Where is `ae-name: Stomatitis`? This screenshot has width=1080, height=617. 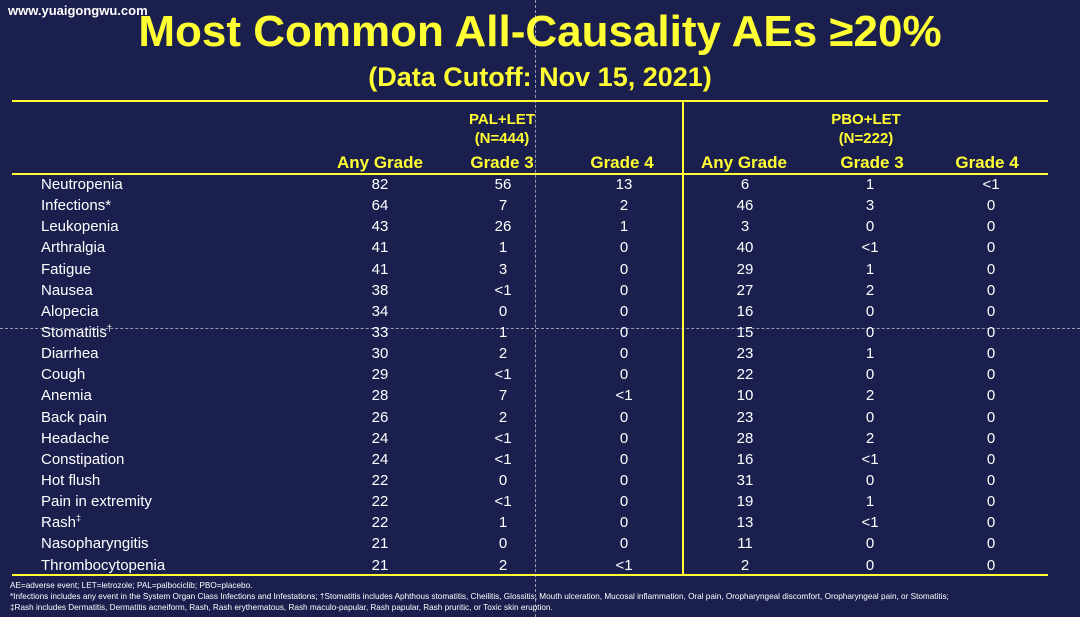 ae-name: Stomatitis is located at coordinates (74, 333).